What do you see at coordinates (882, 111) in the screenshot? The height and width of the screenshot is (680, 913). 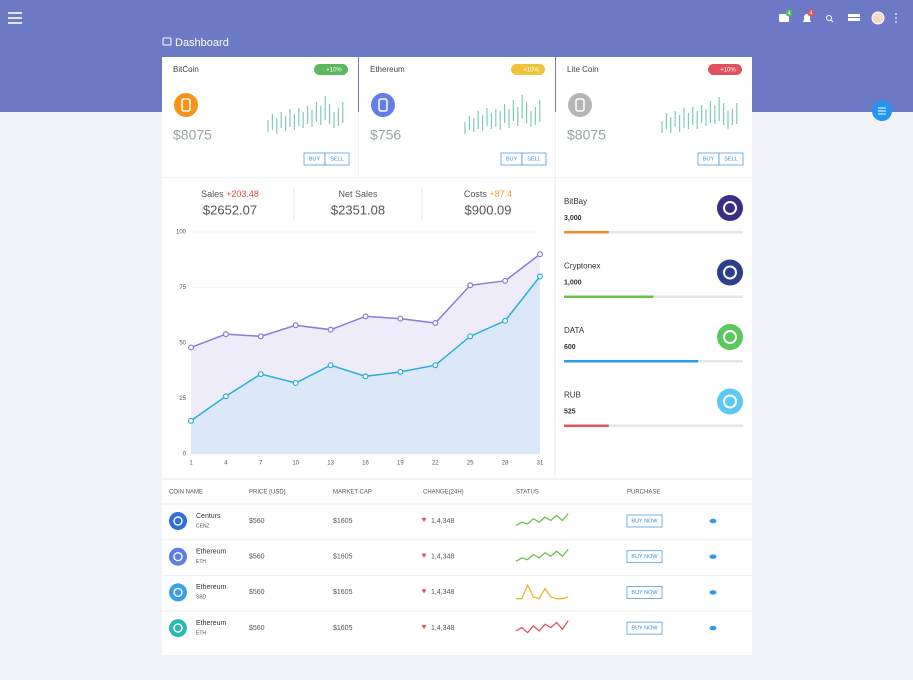 I see `fab-button` at bounding box center [882, 111].